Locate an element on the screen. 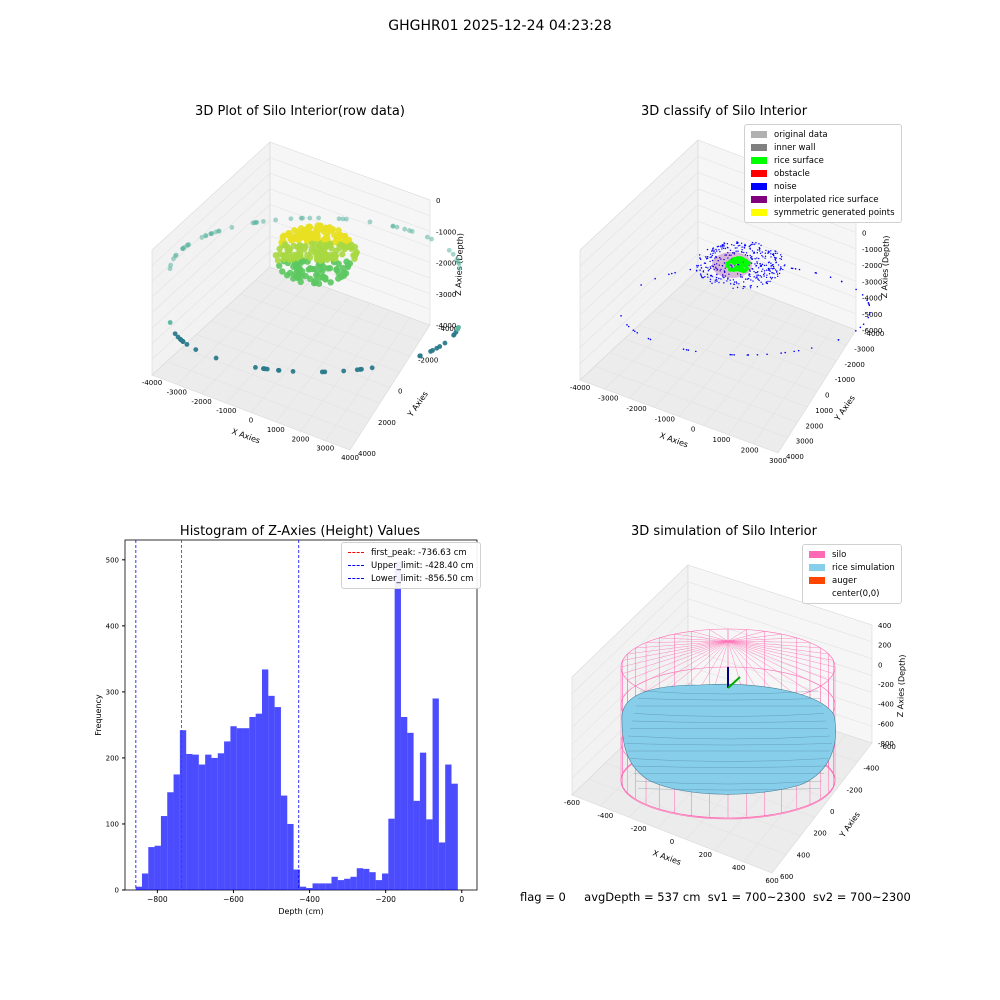  legend-label: original data is located at coordinates (801, 134).